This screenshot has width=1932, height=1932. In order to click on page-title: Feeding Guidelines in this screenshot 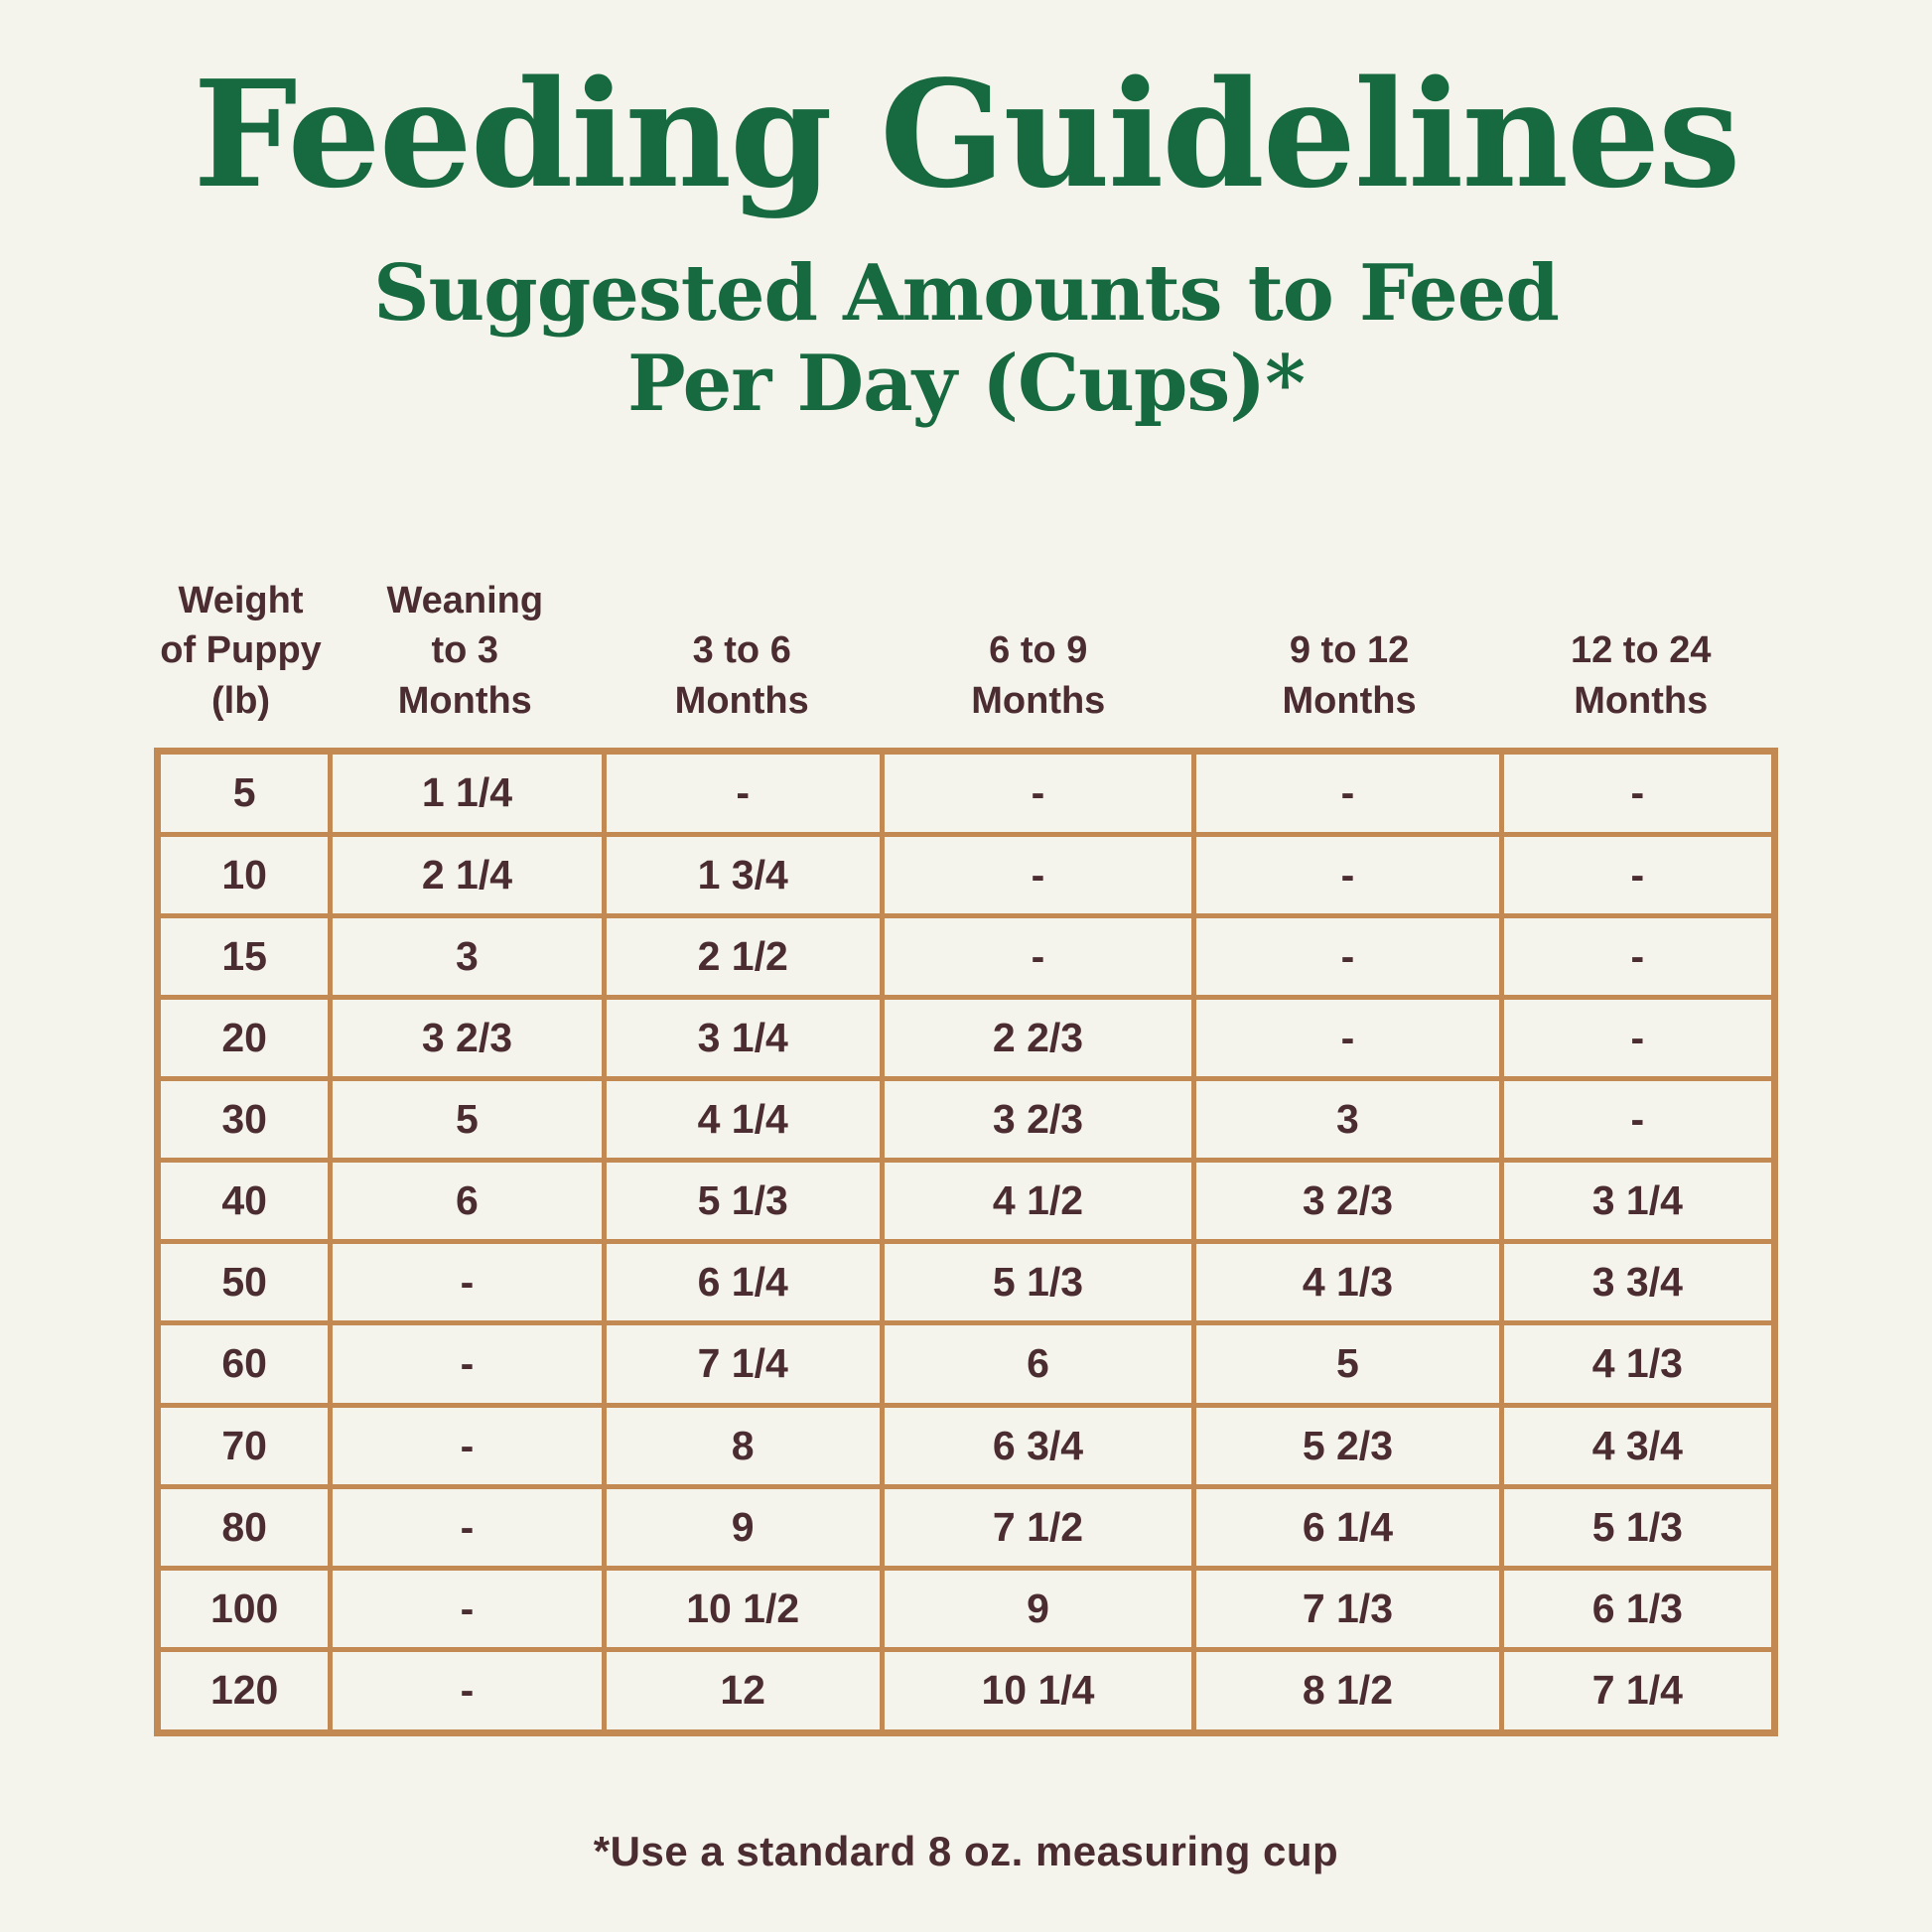, I will do `click(967, 134)`.